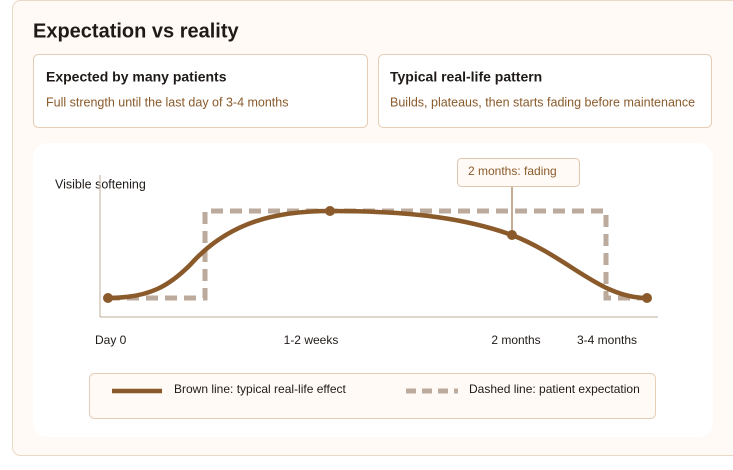 The height and width of the screenshot is (470, 733). I want to click on callout-text: 2 months: fading, so click(512, 171).